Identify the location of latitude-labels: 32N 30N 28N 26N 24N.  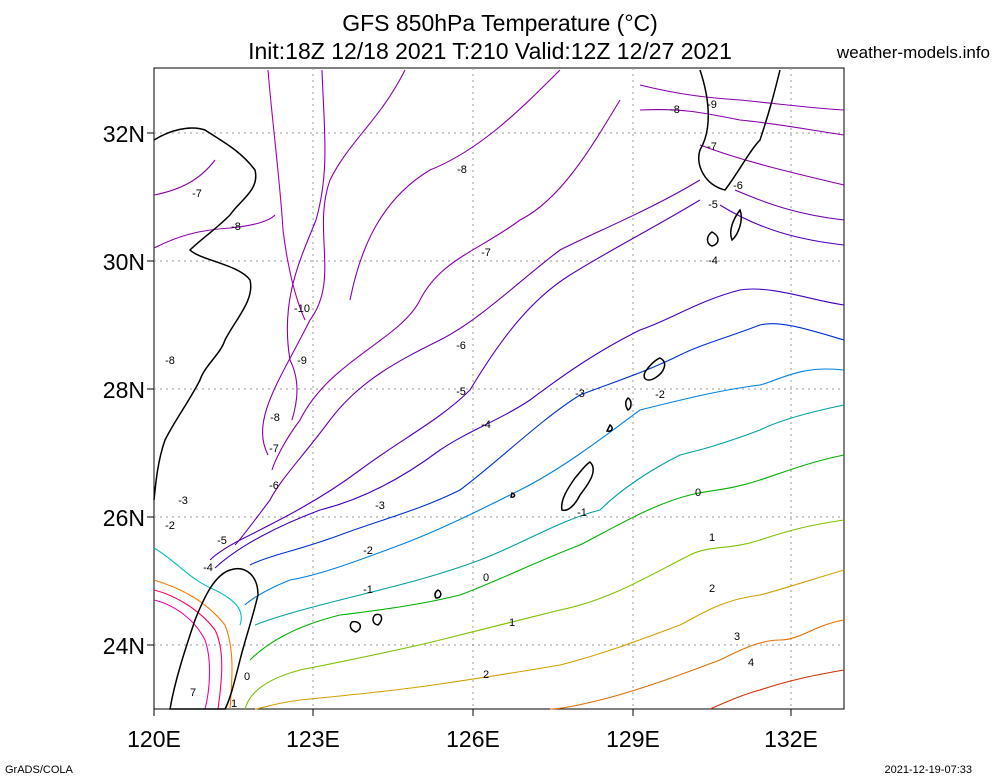
(124, 390).